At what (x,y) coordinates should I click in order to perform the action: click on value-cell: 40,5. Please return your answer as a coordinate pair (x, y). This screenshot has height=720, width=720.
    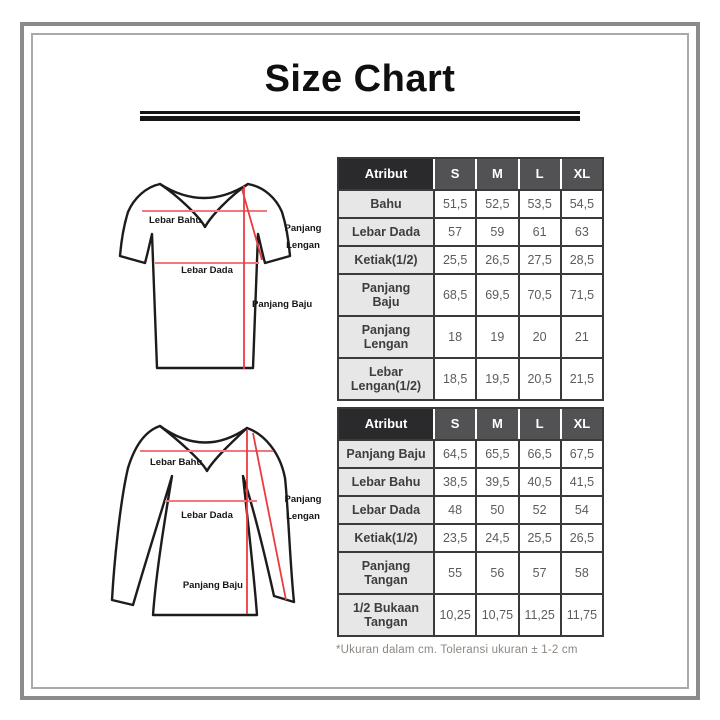
    Looking at the image, I should click on (538, 481).